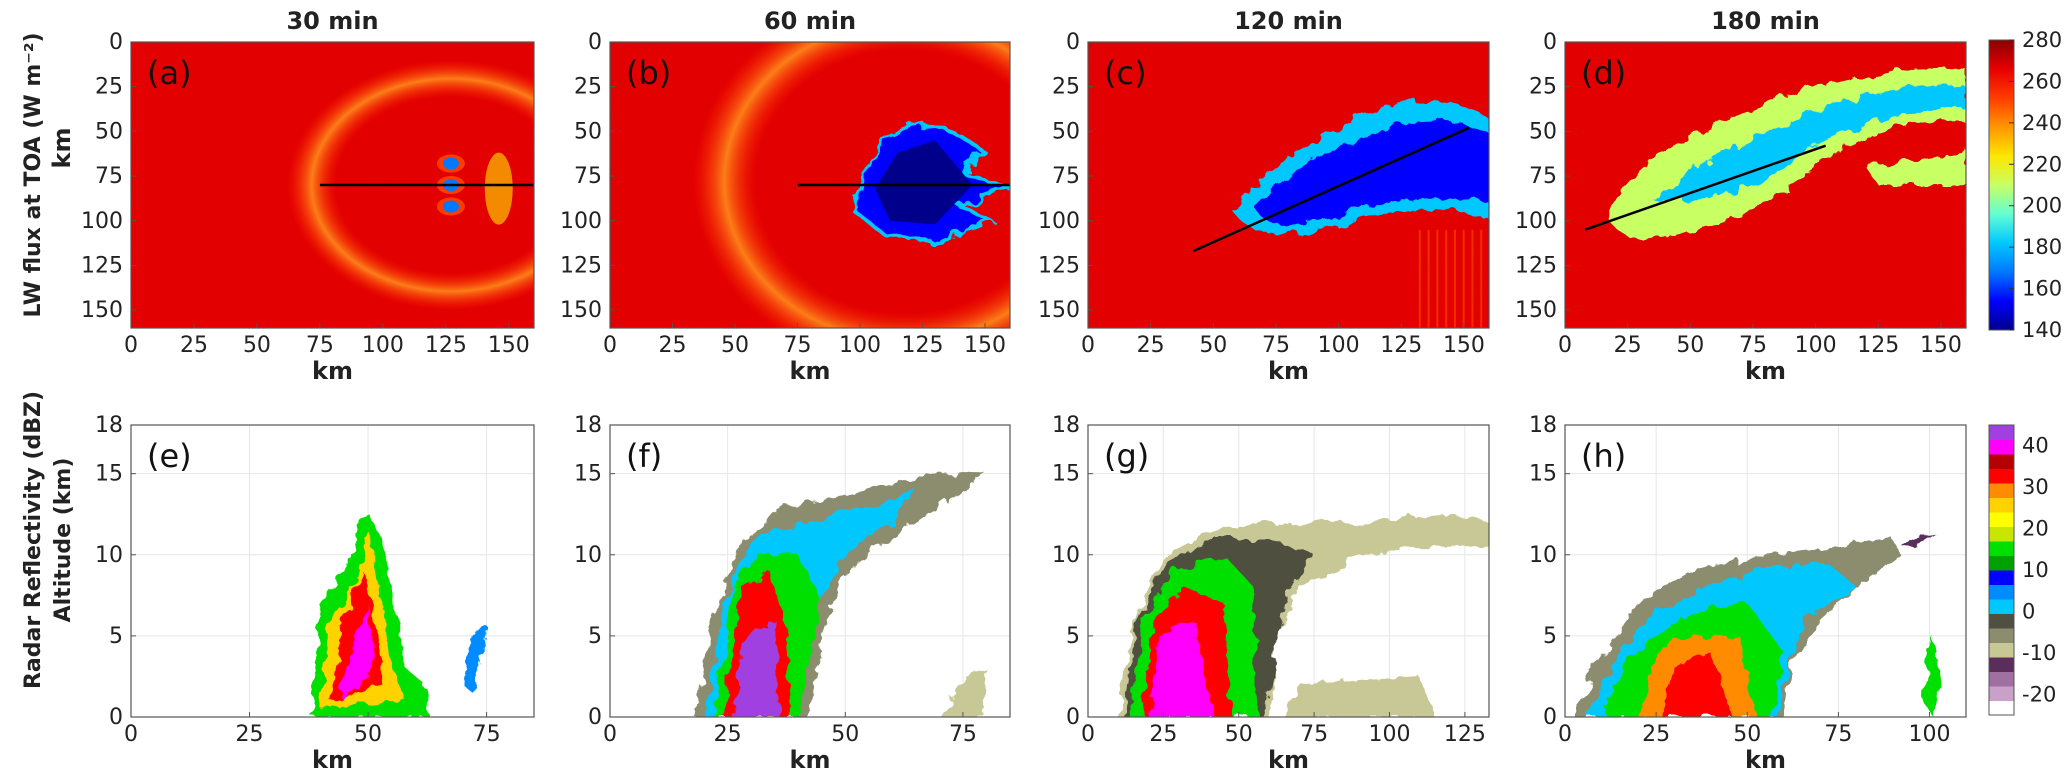 The width and height of the screenshot is (2067, 784). What do you see at coordinates (169, 73) in the screenshot?
I see `panel-letter: (a)` at bounding box center [169, 73].